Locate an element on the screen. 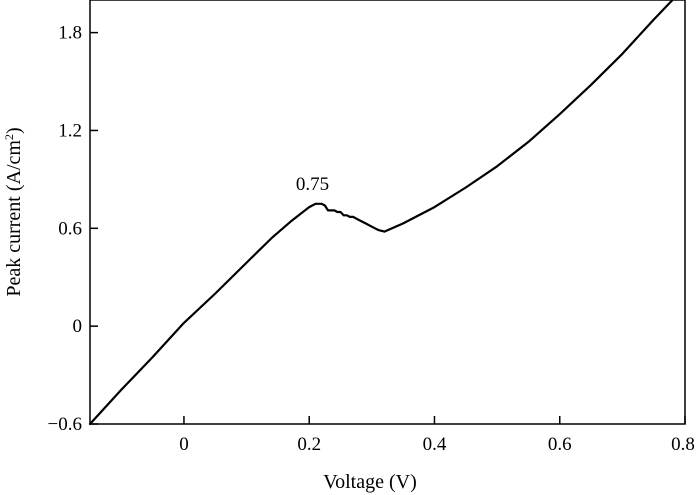 This screenshot has height=495, width=700. x-tick-label: 0.6 is located at coordinates (560, 444).